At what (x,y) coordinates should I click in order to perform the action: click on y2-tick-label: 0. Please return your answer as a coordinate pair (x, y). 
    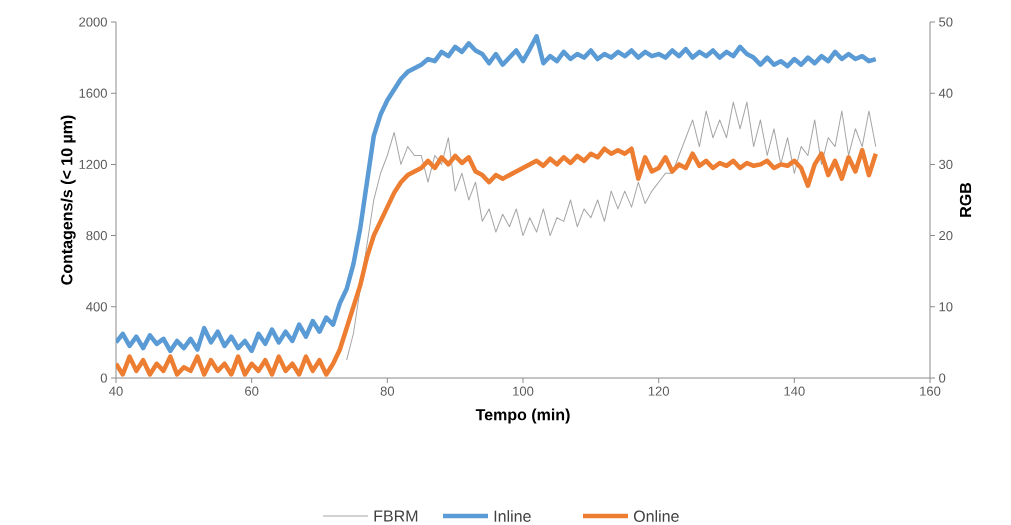
    Looking at the image, I should click on (942, 378).